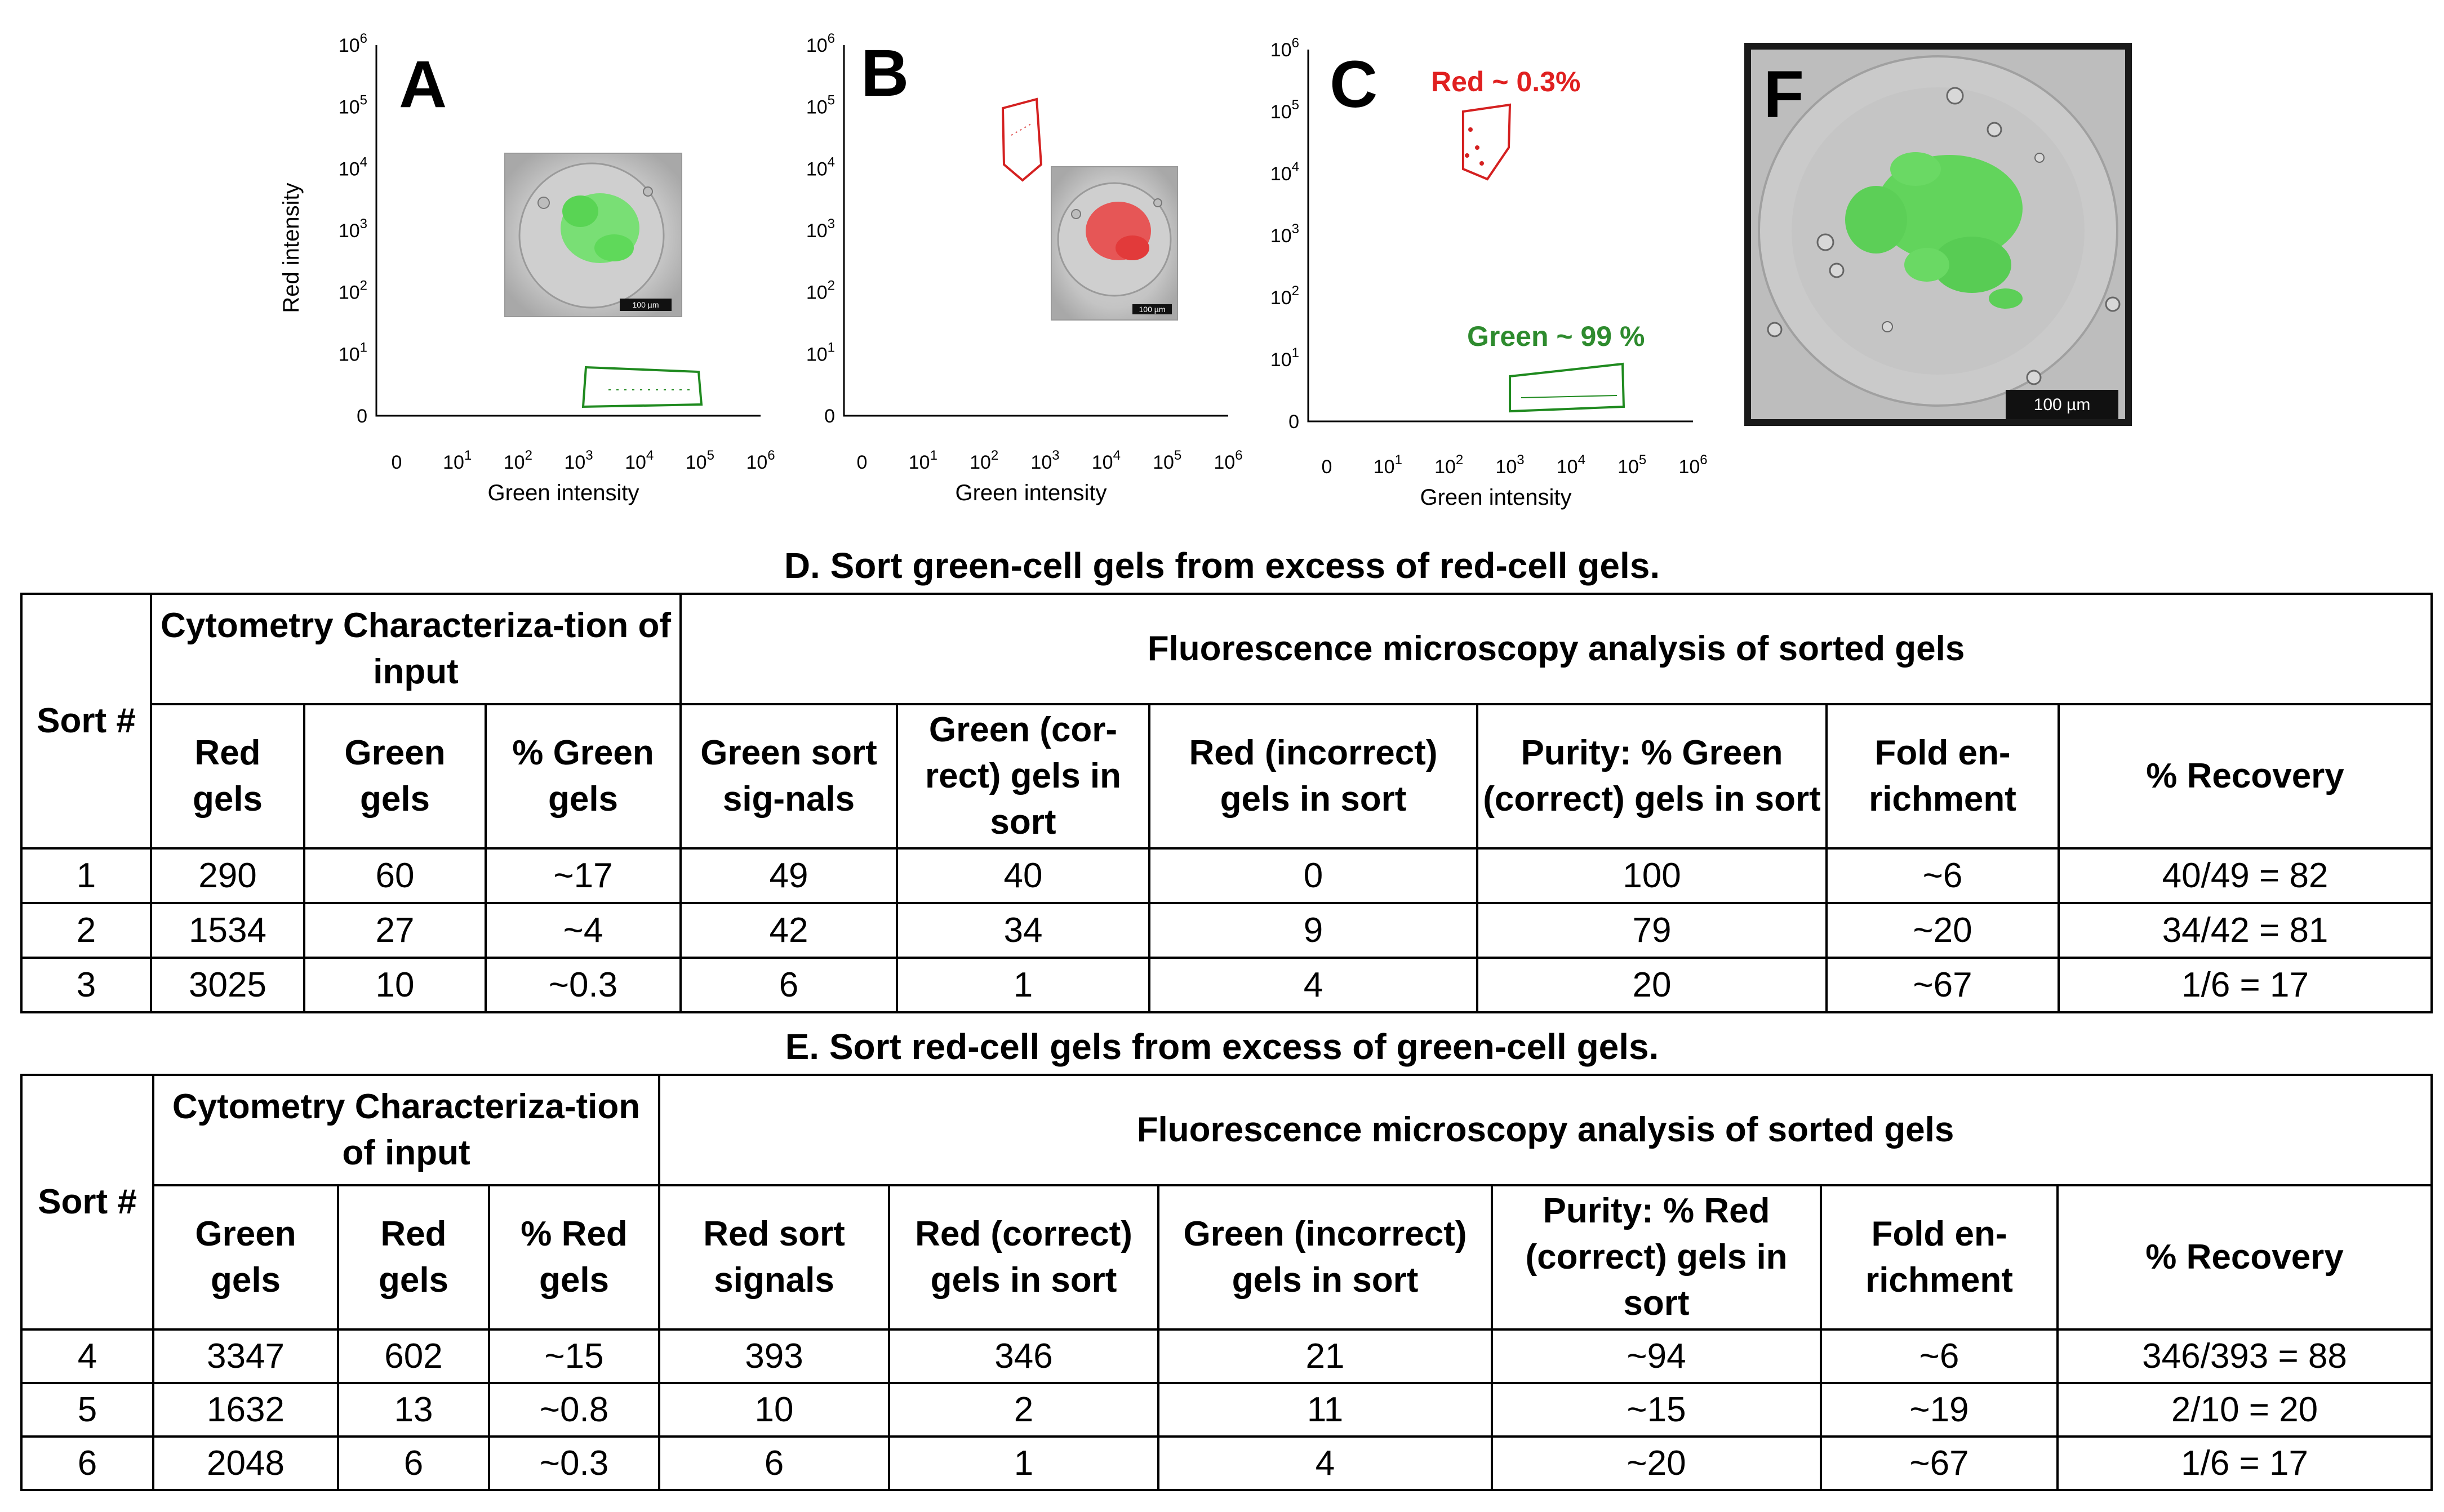 The height and width of the screenshot is (1512, 2444). I want to click on table-d-cell: 100, so click(1652, 875).